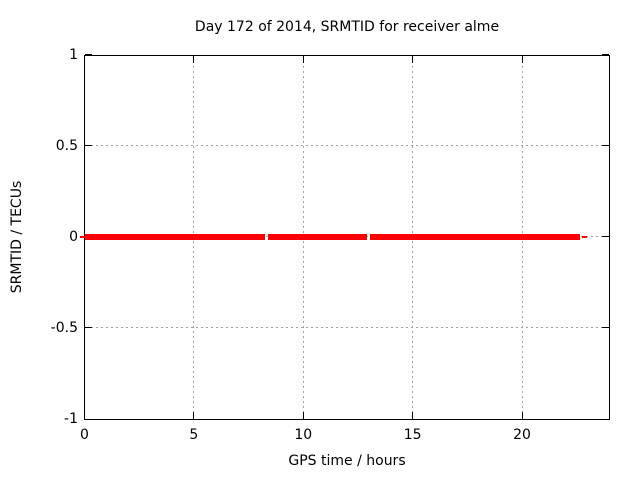 This screenshot has width=640, height=480. I want to click on x-axis-label: GPS time / hours, so click(347, 461).